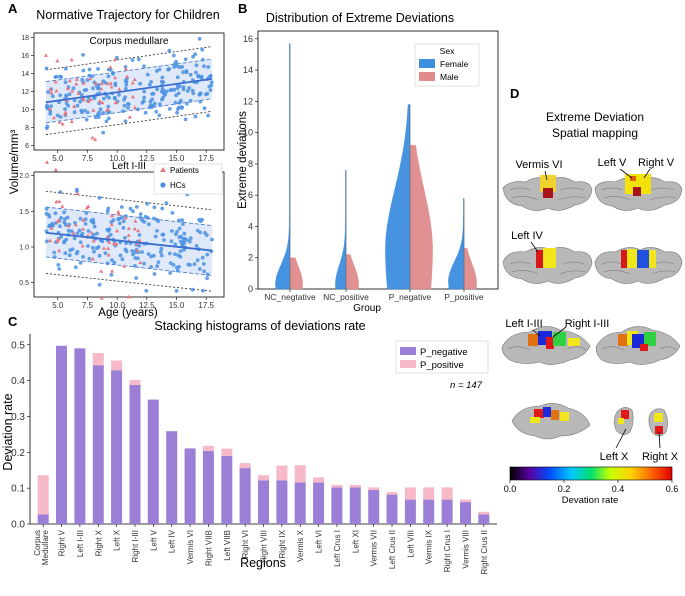  What do you see at coordinates (147, 305) in the screenshot?
I see `x-tick-label: 12.5` at bounding box center [147, 305].